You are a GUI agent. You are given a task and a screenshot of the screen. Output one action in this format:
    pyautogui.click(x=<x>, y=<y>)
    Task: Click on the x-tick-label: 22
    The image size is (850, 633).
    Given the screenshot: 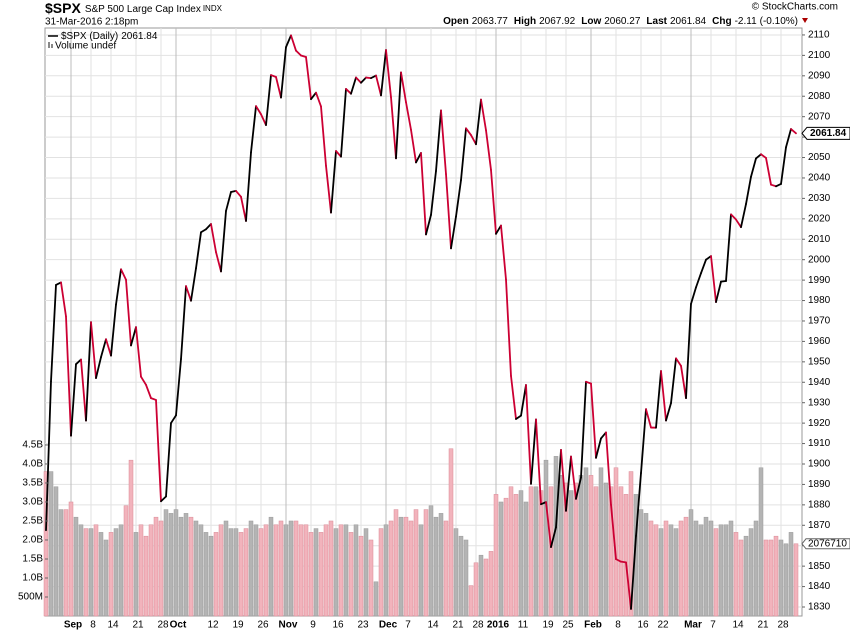 What is the action you would take?
    pyautogui.click(x=663, y=625)
    